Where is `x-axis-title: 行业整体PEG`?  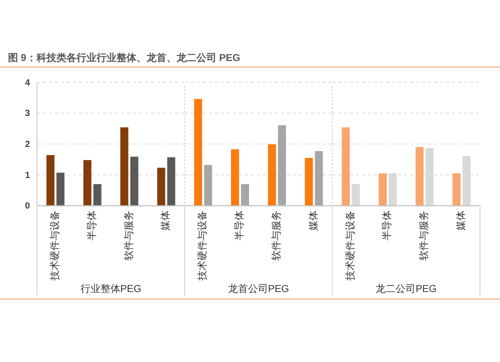
x-axis-title: 行业整体PEG is located at coordinates (111, 289).